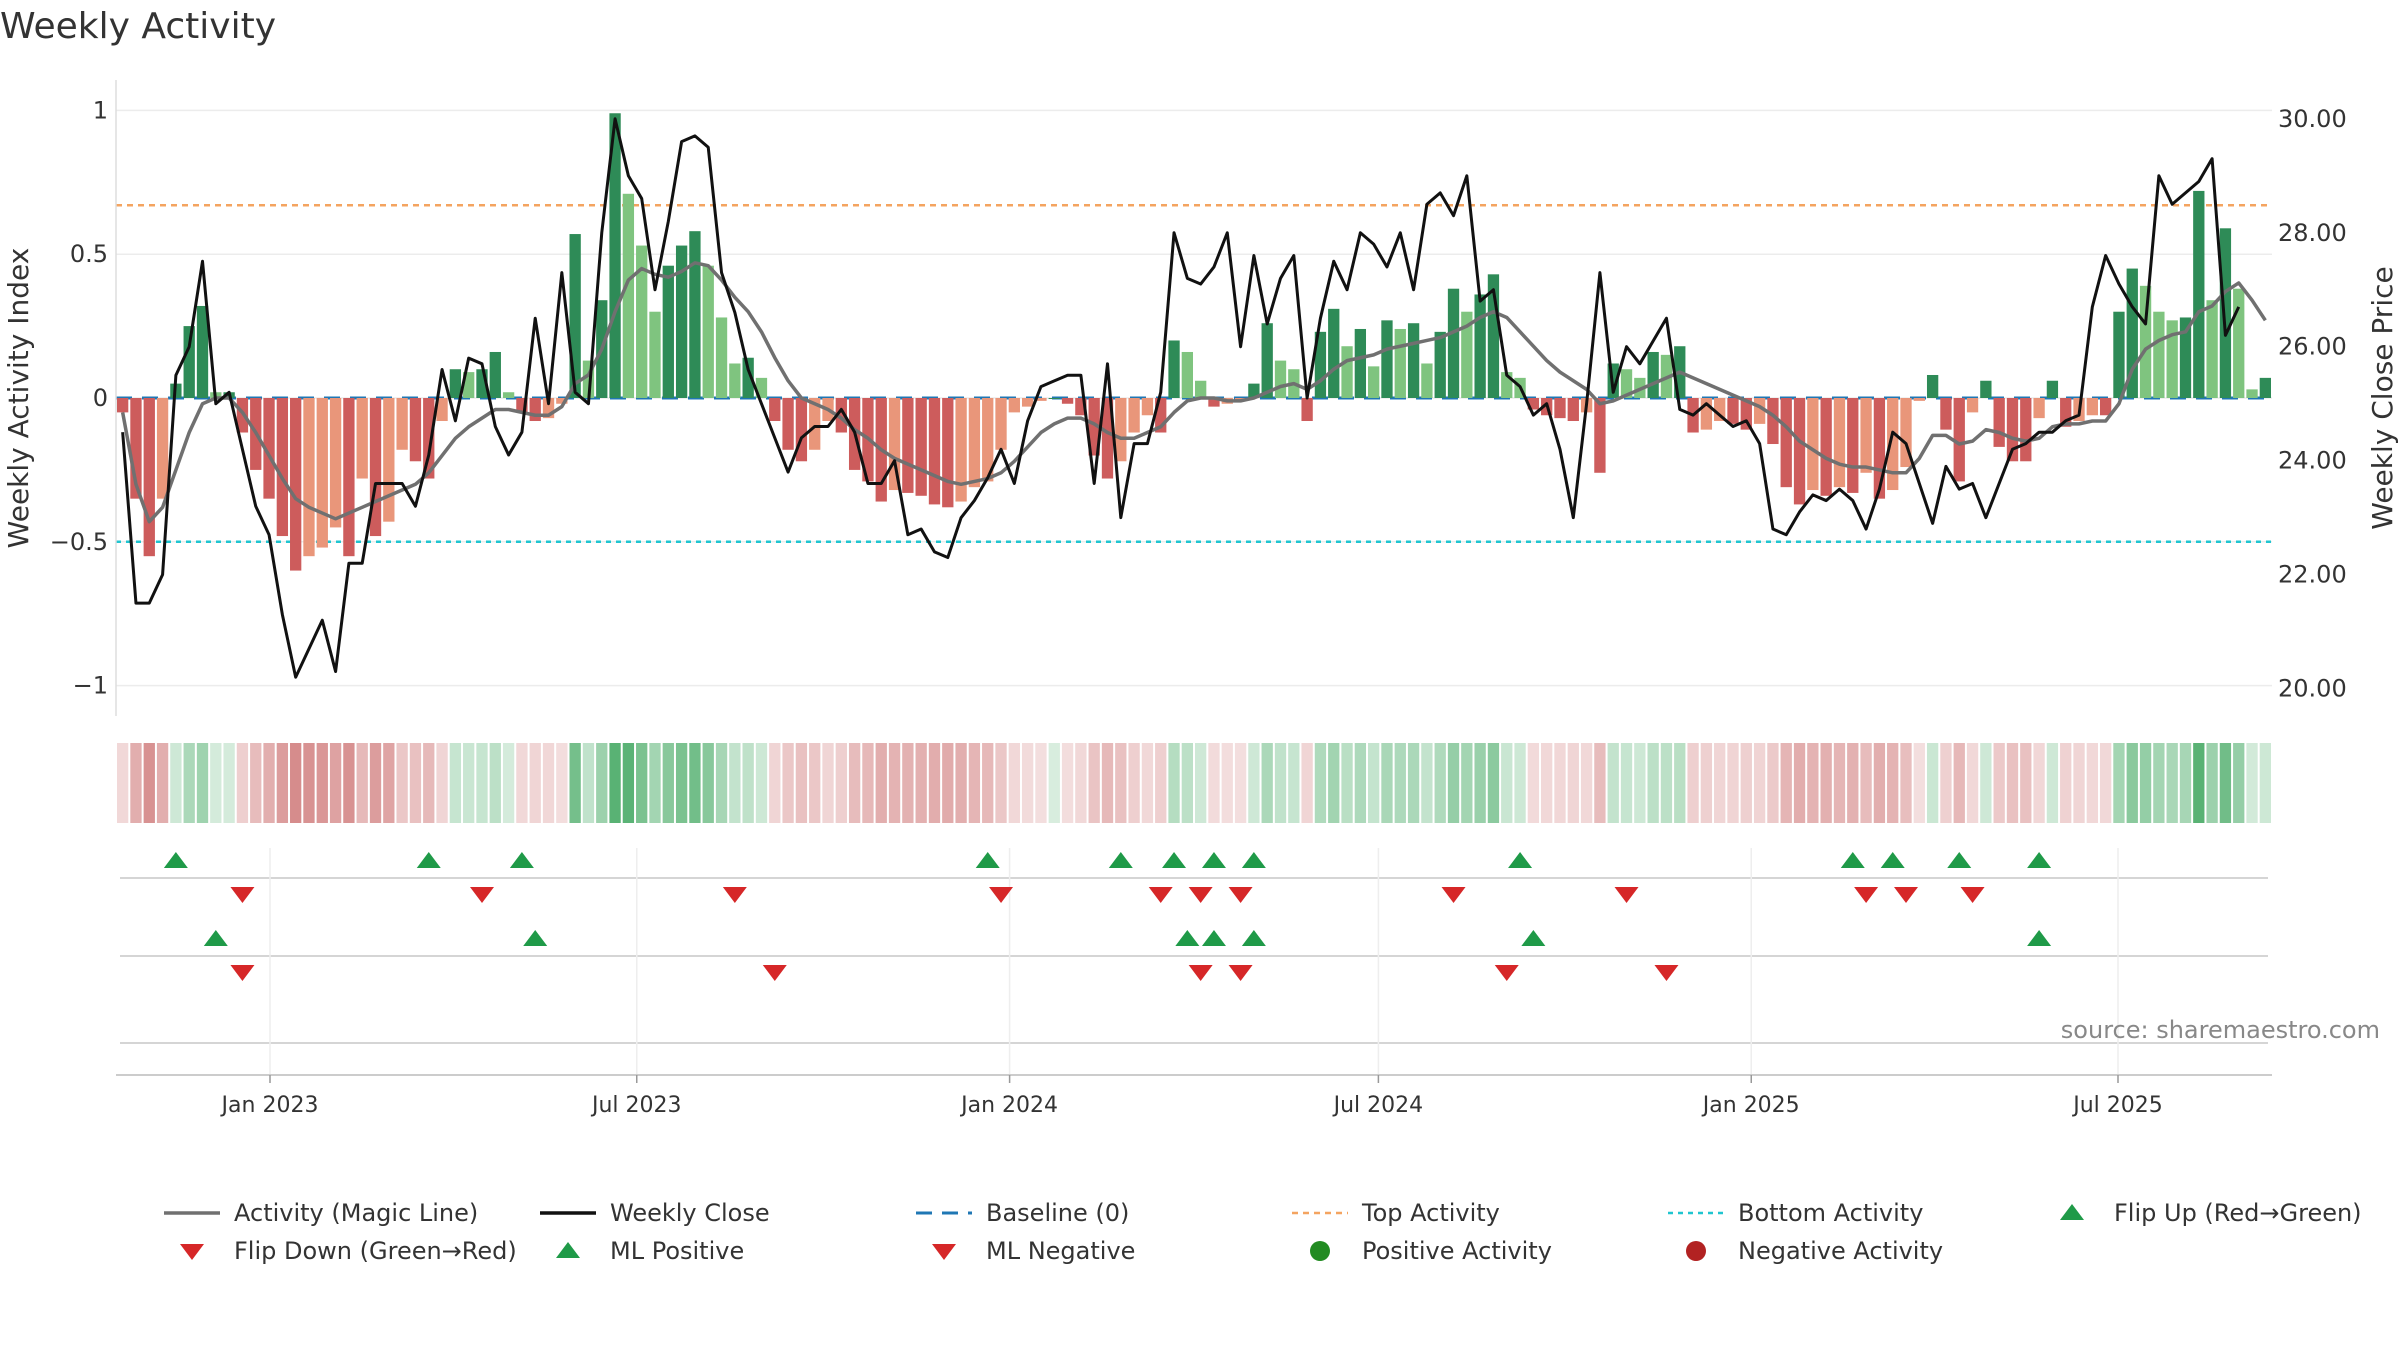  I want to click on line-solid-black-icon, so click(568, 1213).